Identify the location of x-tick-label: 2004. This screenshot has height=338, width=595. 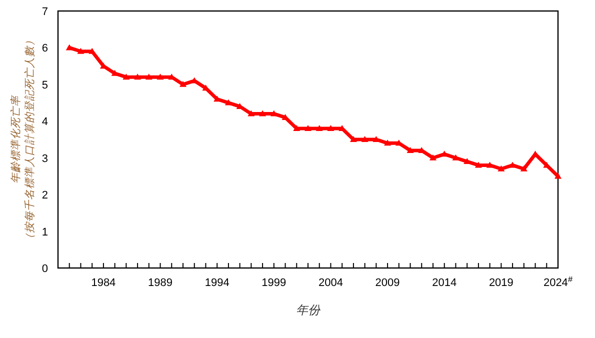
(330, 283).